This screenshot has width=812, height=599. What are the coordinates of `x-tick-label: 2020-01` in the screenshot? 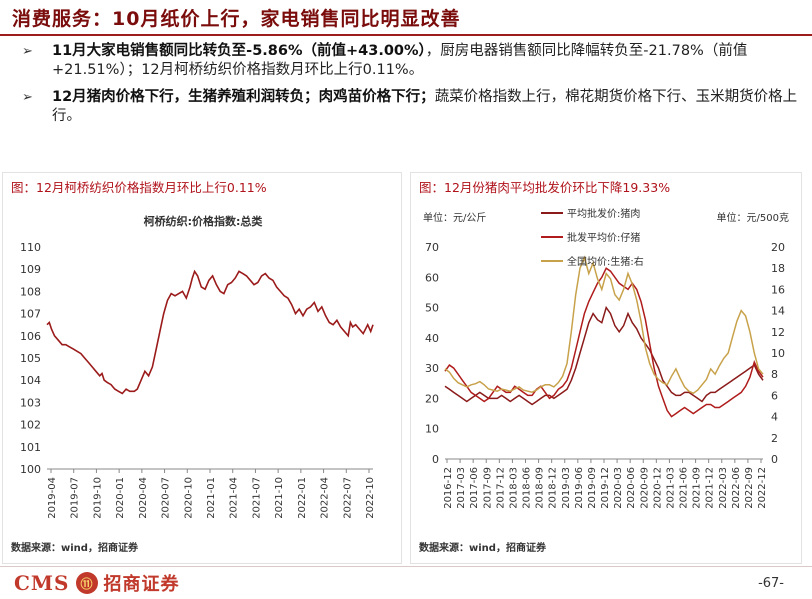 It's located at (120, 498).